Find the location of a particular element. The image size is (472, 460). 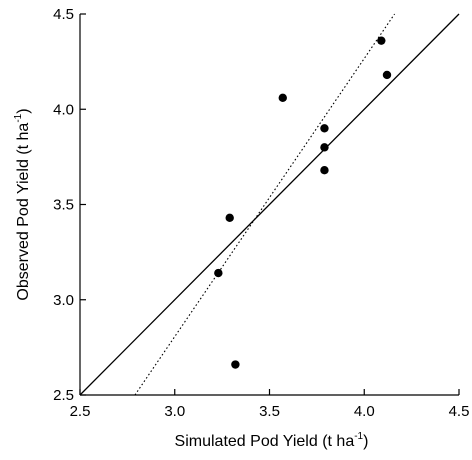

x-axis-title: Simulated Pod Yield (t ha-1) is located at coordinates (272, 440).